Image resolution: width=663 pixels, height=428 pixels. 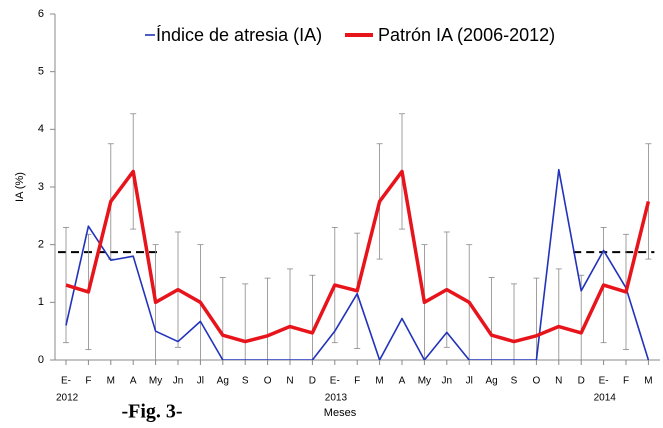 I want to click on y-tick-label: 0, so click(x=41, y=360).